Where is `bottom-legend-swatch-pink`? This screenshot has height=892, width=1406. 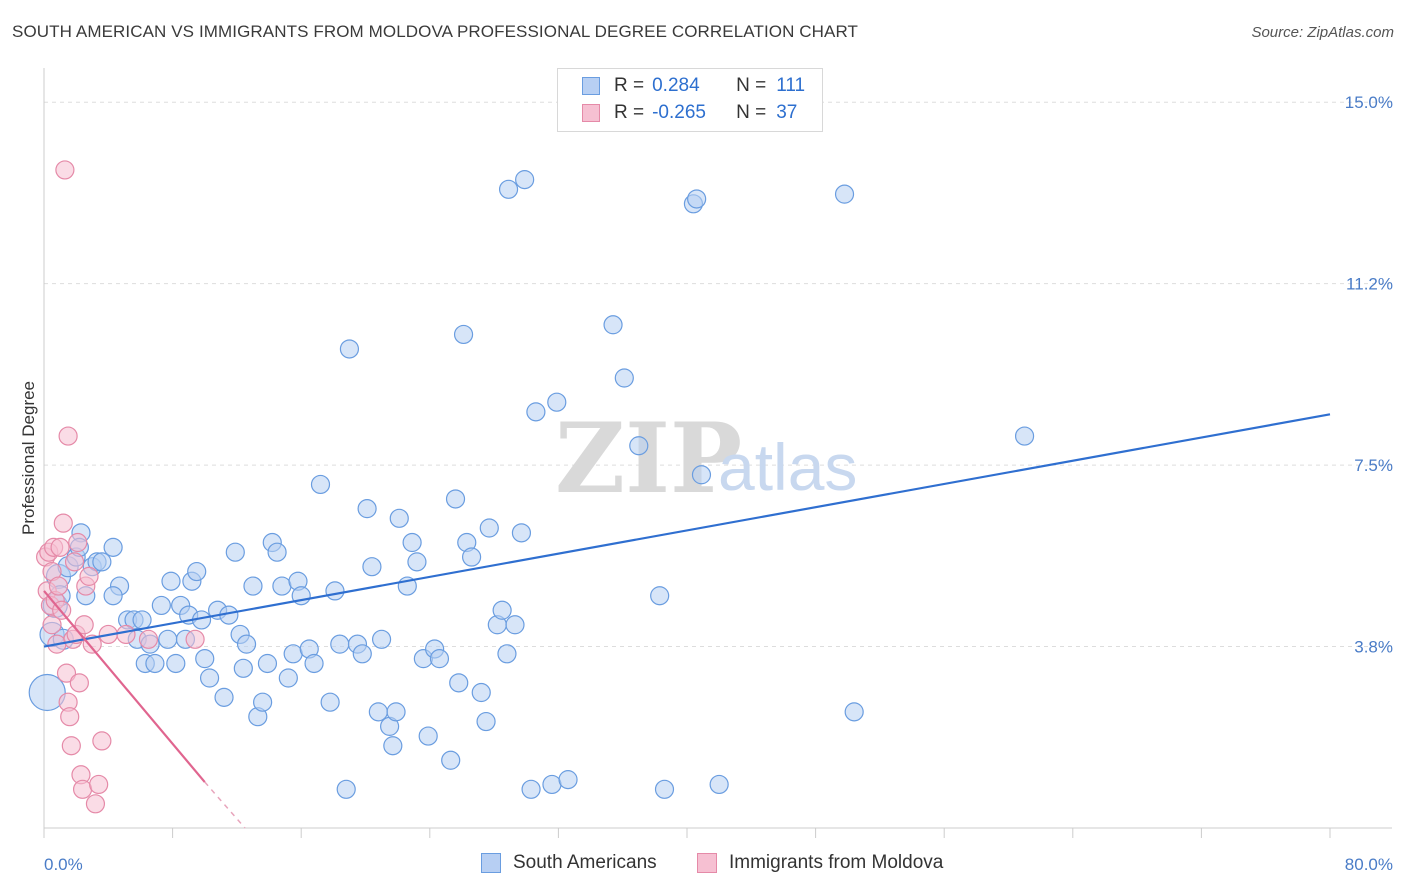
bottom-legend-swatch-pink is located at coordinates (707, 863).